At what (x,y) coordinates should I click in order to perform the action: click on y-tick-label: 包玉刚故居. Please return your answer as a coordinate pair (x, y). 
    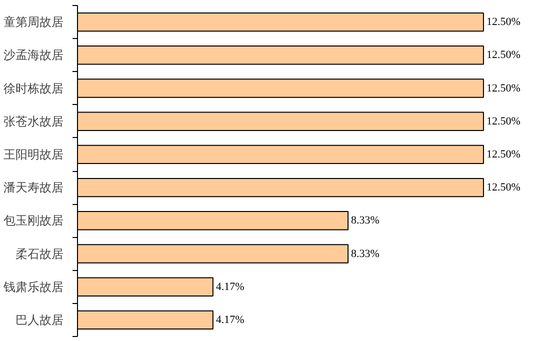
    Looking at the image, I should click on (34, 221).